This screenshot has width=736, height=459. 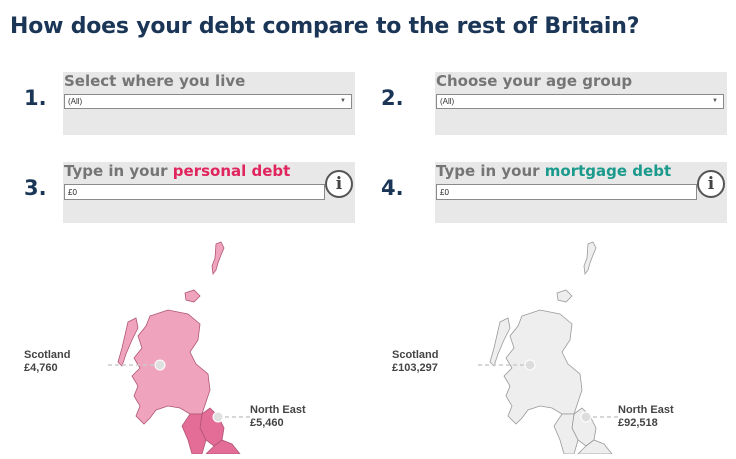 What do you see at coordinates (75, 101) in the screenshot?
I see `location-select-value: (All)` at bounding box center [75, 101].